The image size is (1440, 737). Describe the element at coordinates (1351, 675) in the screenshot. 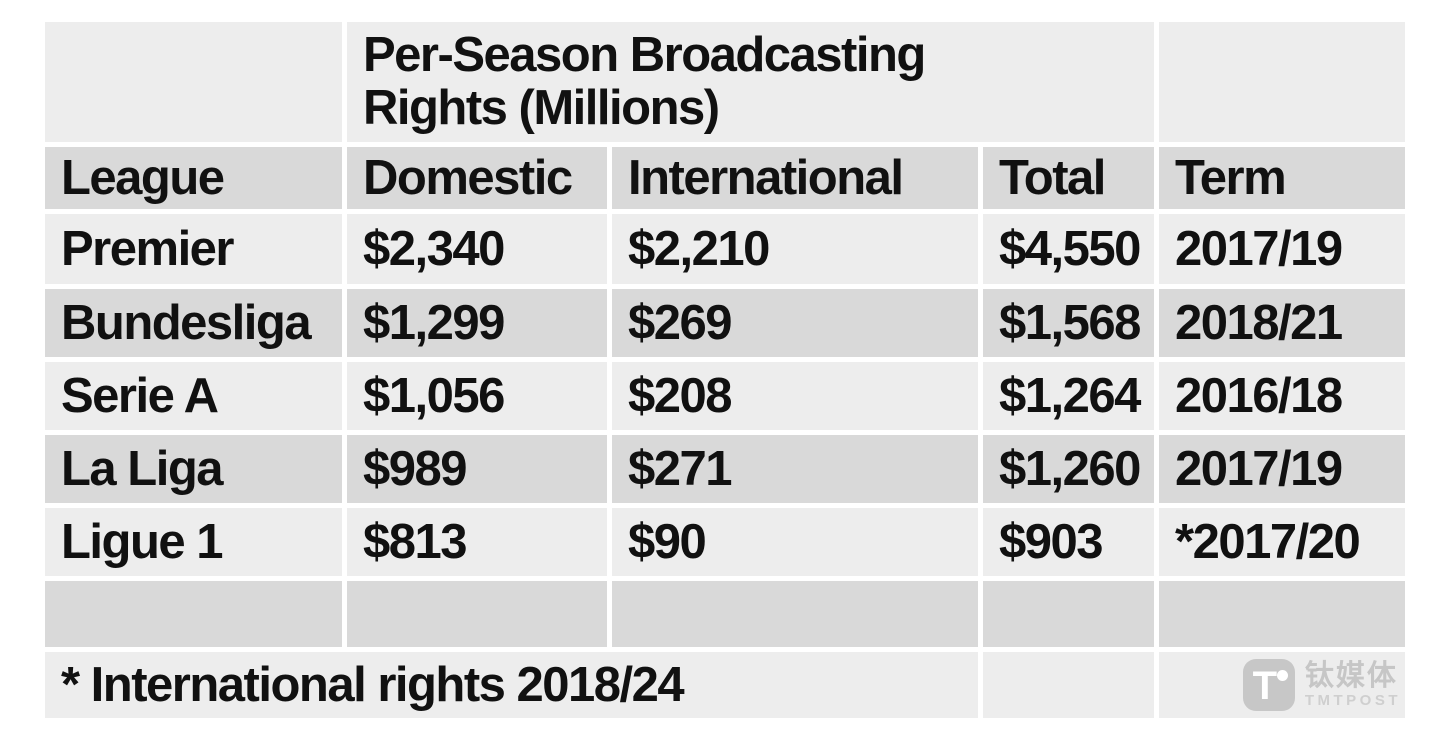

I see `tmtpost-name-chinese: 钛媒体` at that location.